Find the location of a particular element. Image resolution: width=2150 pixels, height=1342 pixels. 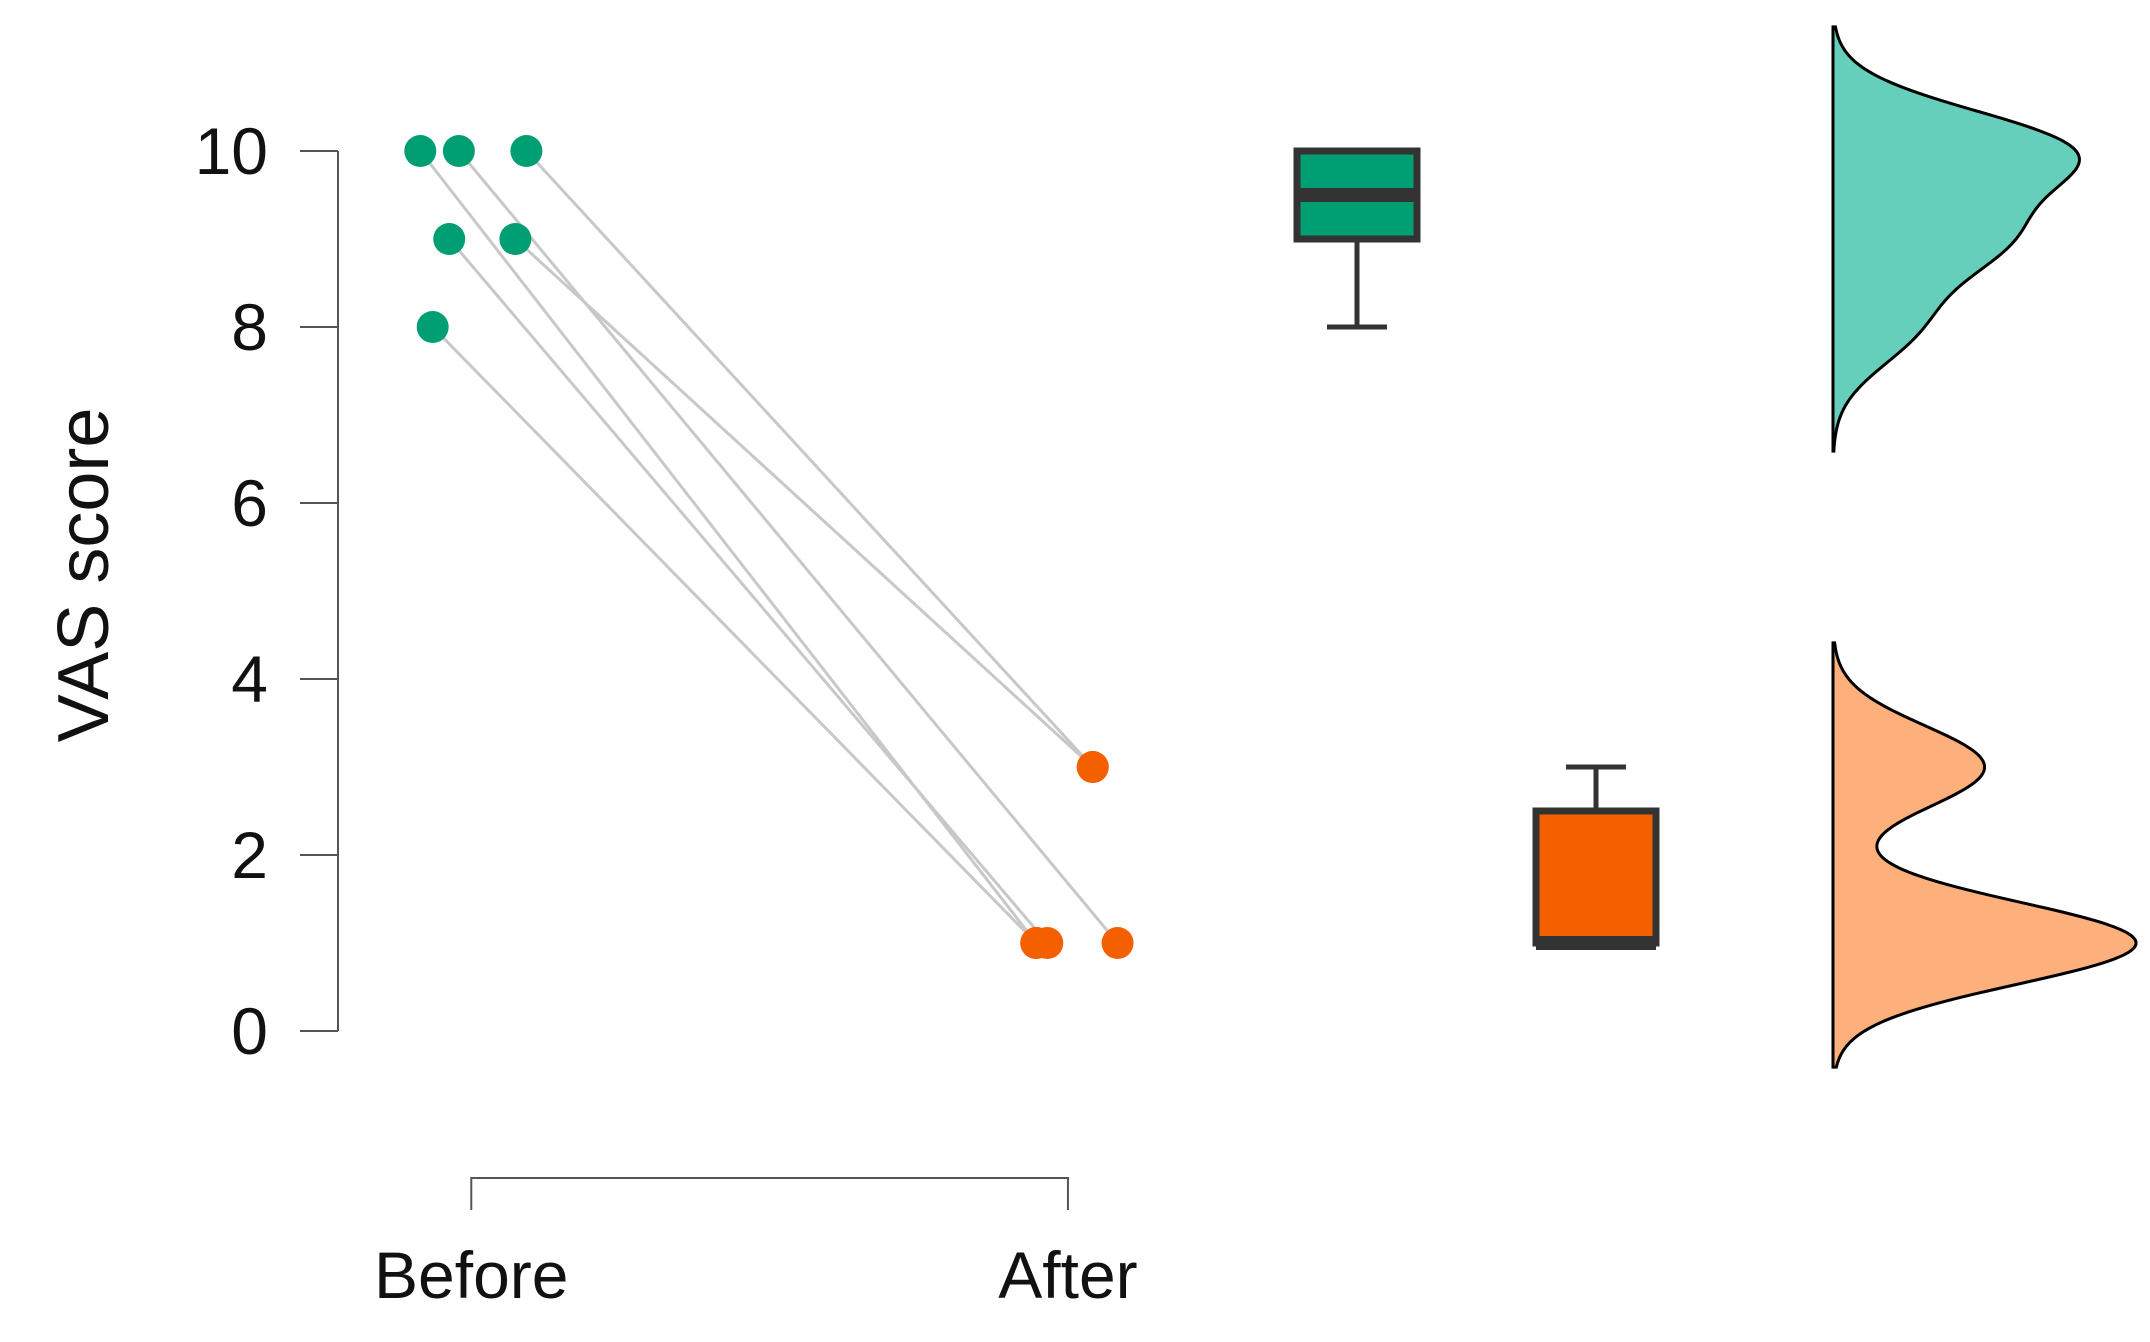

y-tick-label: 6 is located at coordinates (249, 503).